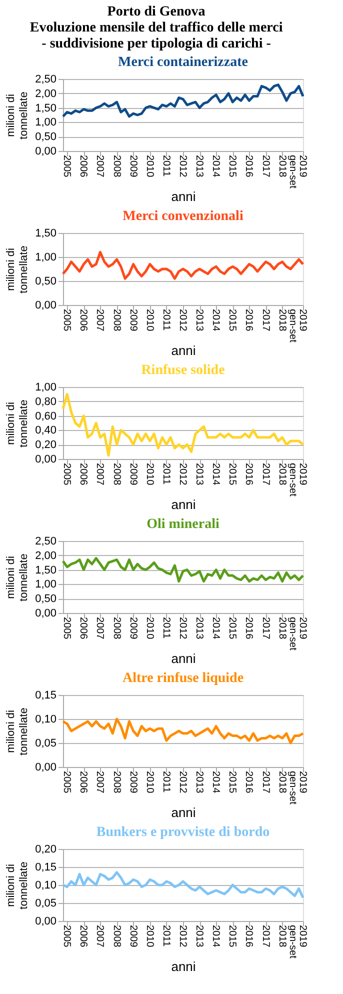  Describe the element at coordinates (45, 720) in the screenshot. I see `y-tick-label: 0,10` at that location.